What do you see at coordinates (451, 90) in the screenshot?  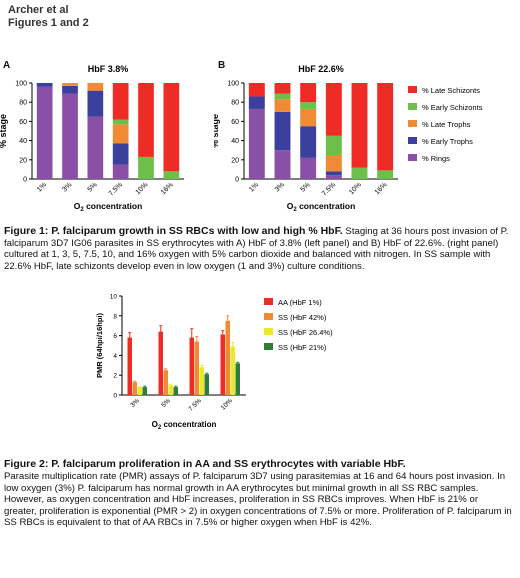 I see `legend-label: % Late Schizonts` at bounding box center [451, 90].